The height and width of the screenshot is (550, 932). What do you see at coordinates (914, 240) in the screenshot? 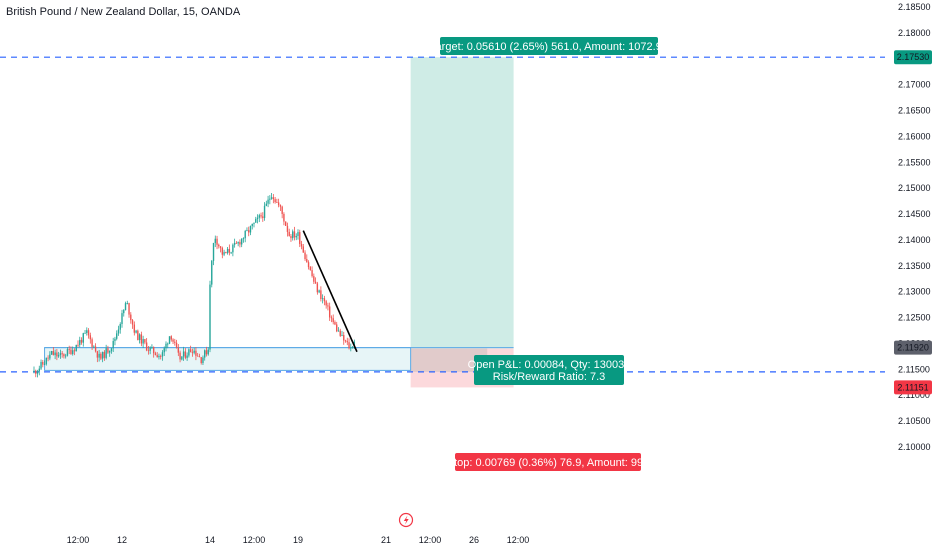
I see `y-tick-label: 2.14000` at bounding box center [914, 240].